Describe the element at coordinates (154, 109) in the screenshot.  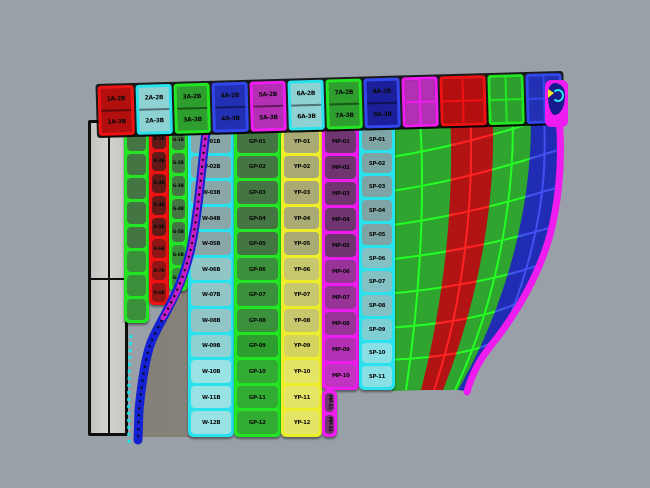
I see `header-panel: 2A-2B 2A-3B` at that location.